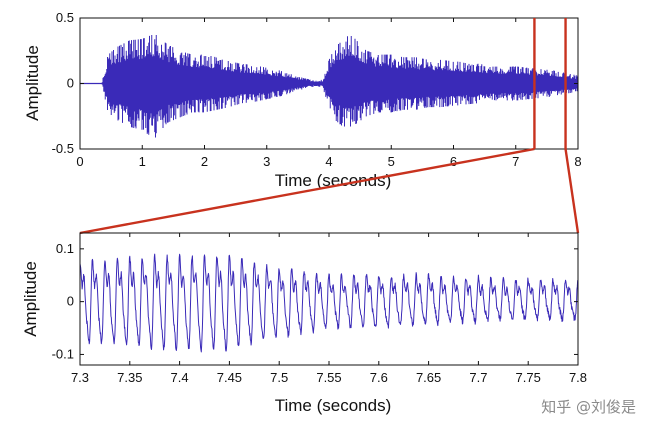 This screenshot has height=436, width=654. What do you see at coordinates (428, 377) in the screenshot?
I see `zoom-x-tick-label: 7.65` at bounding box center [428, 377].